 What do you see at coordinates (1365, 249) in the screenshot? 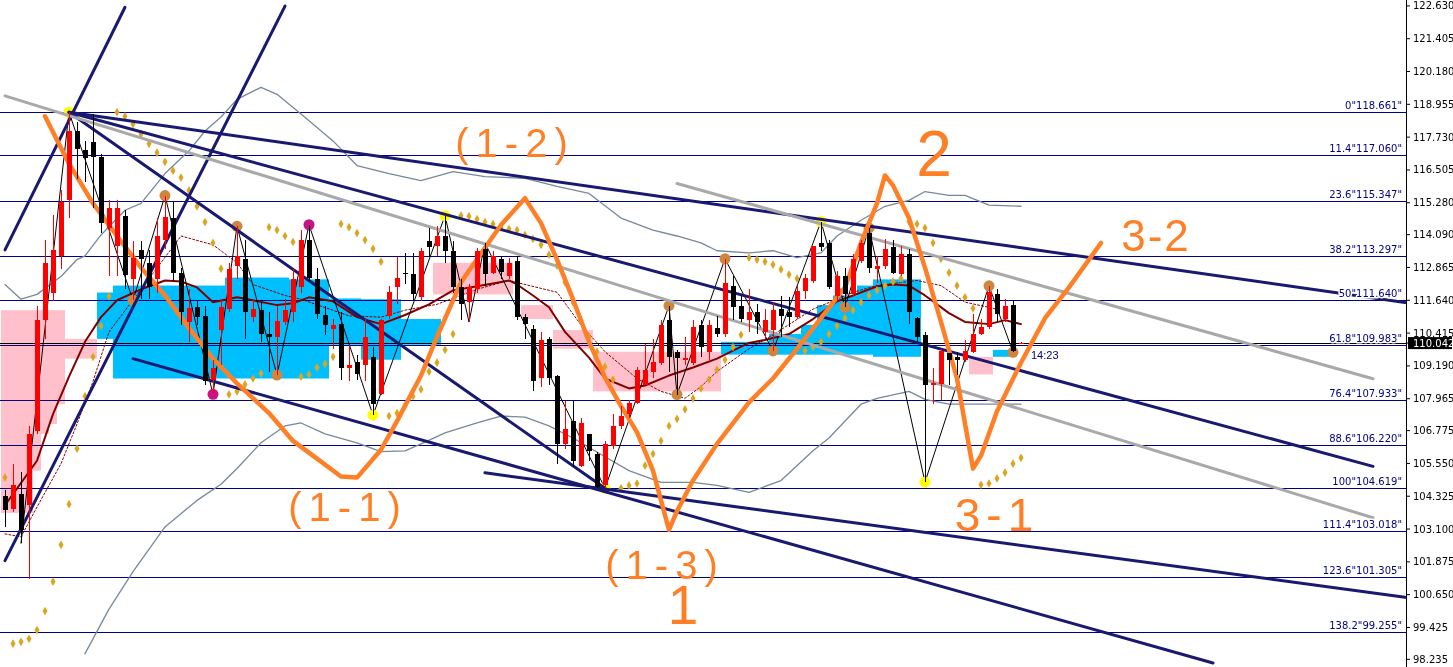
I see `ref-line-label: 38.2"113.297"` at bounding box center [1365, 249].